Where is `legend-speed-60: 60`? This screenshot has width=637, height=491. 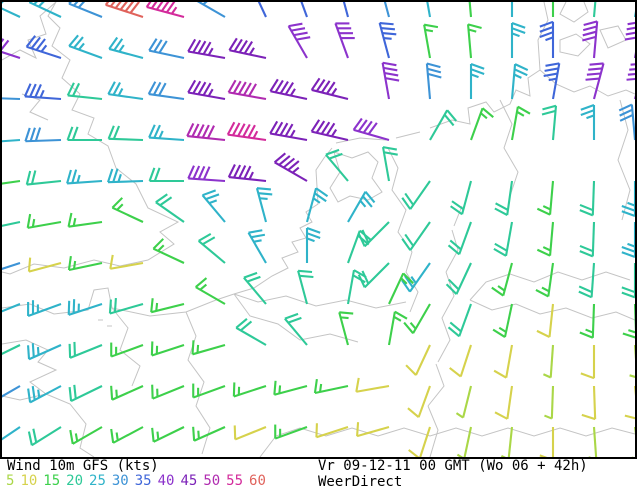
legend-speed-60: 60 is located at coordinates (257, 481).